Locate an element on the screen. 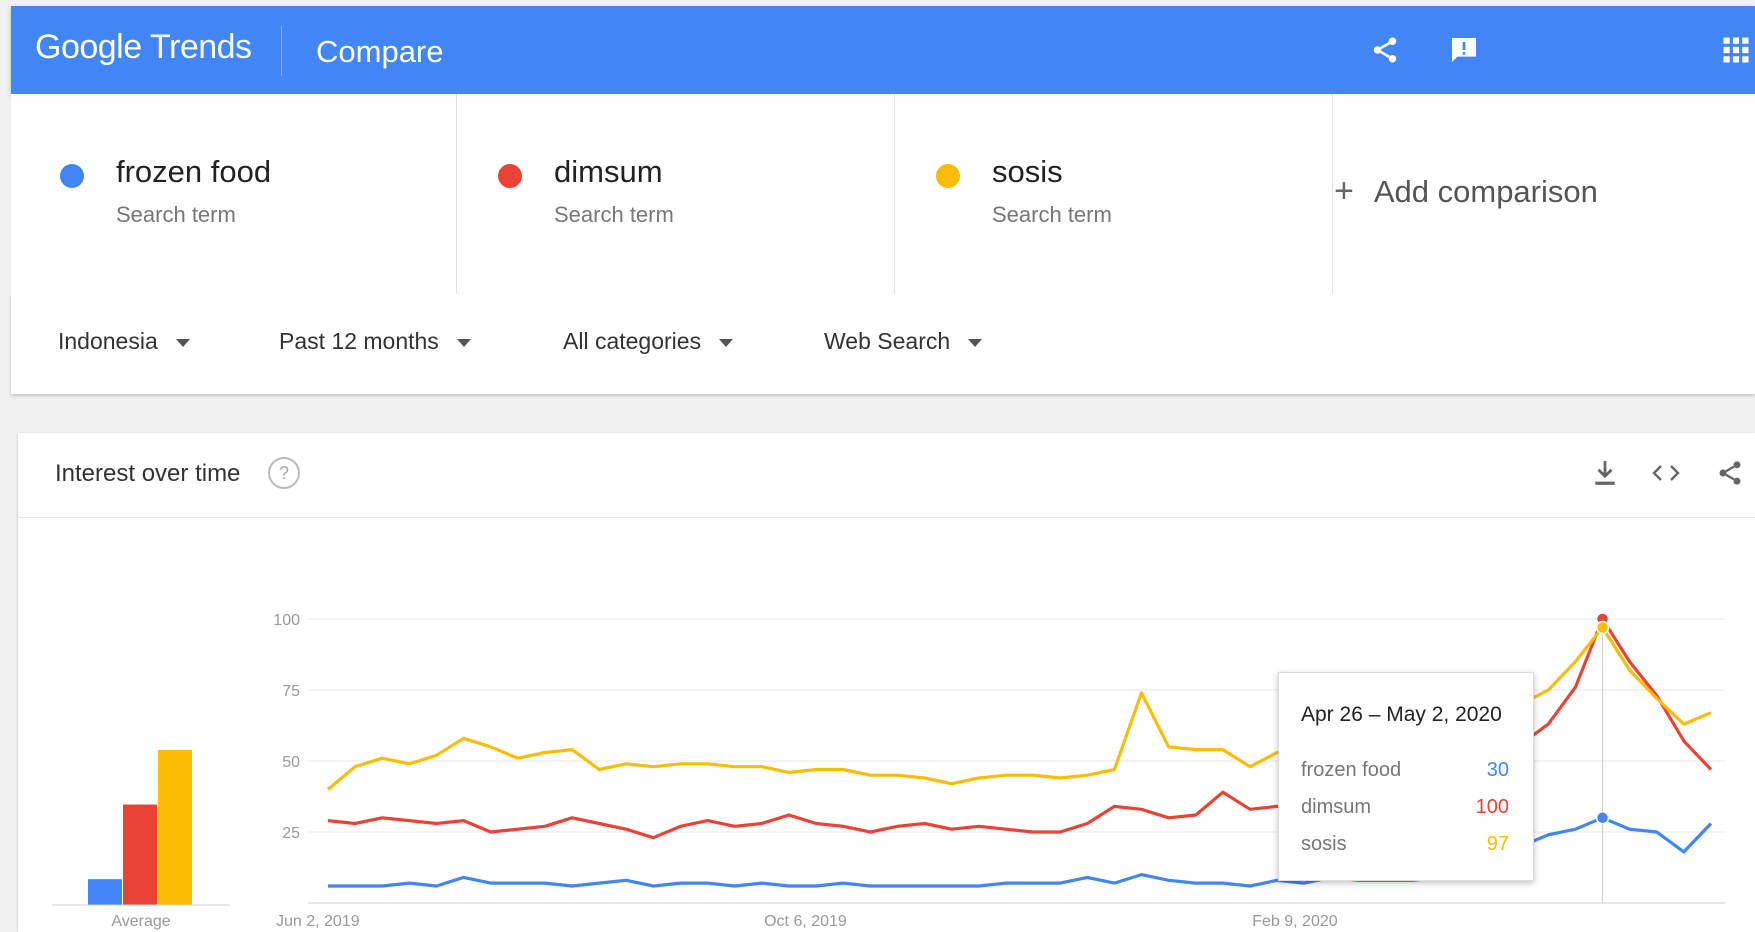  term-card-dimsum: dimsum Search term is located at coordinates (675, 194).